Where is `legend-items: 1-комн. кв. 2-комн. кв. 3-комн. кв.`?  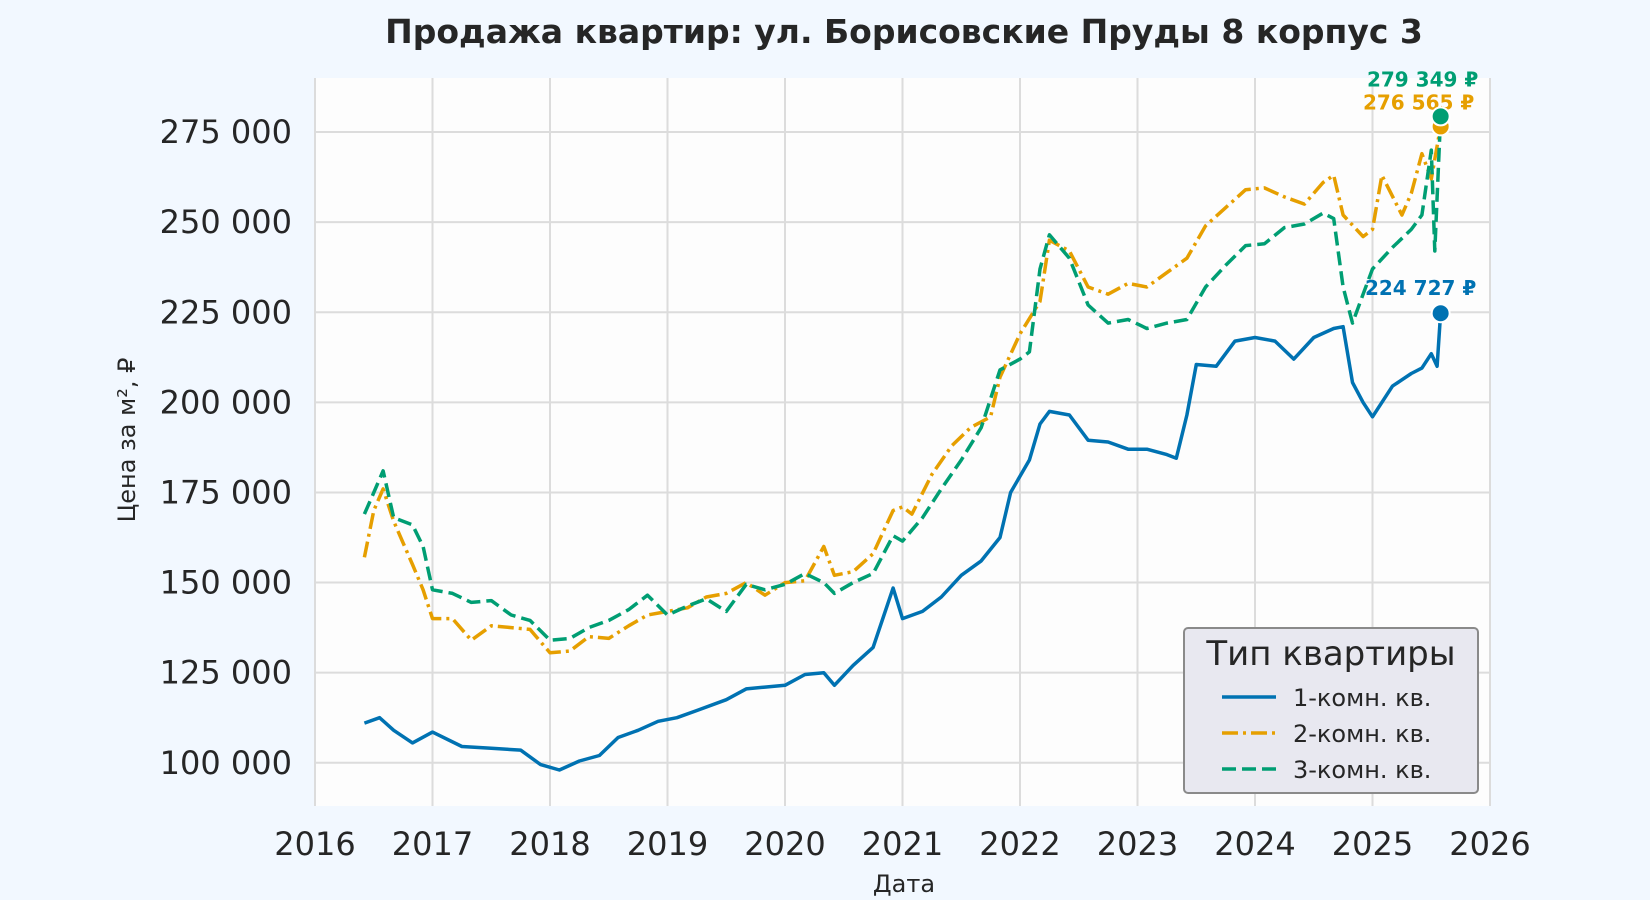 legend-items: 1-комн. кв. 2-комн. кв. 3-комн. кв. is located at coordinates (1326, 734).